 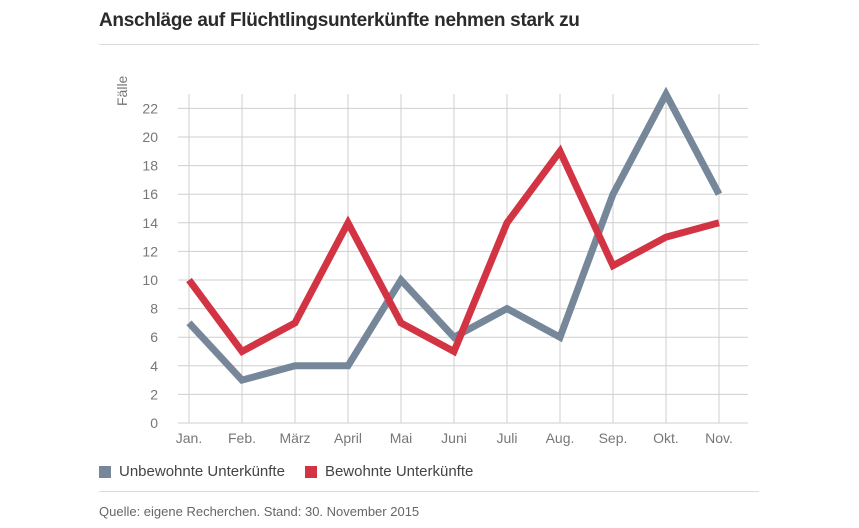 What do you see at coordinates (150, 251) in the screenshot?
I see `y-tick-label: 12` at bounding box center [150, 251].